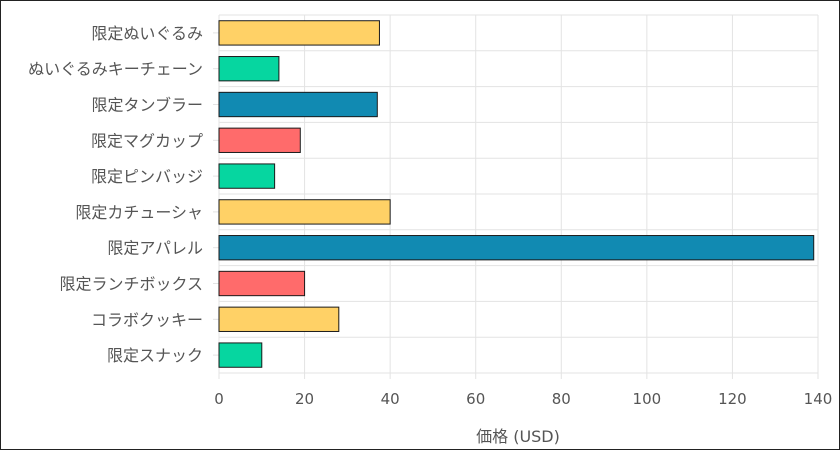 This screenshot has height=453, width=840. I want to click on x-tick-label: 100, so click(647, 399).